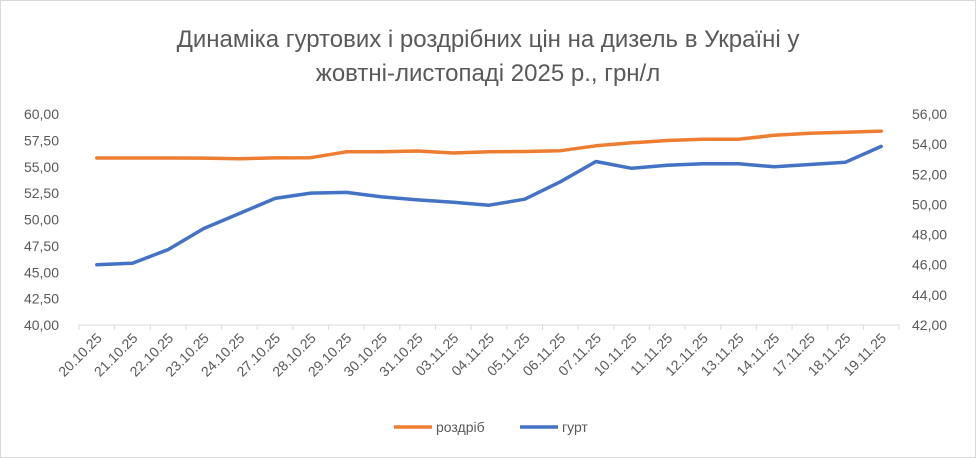 This screenshot has width=976, height=458. Describe the element at coordinates (41, 114) in the screenshot. I see `left-axis-tick-label: 60,00` at that location.